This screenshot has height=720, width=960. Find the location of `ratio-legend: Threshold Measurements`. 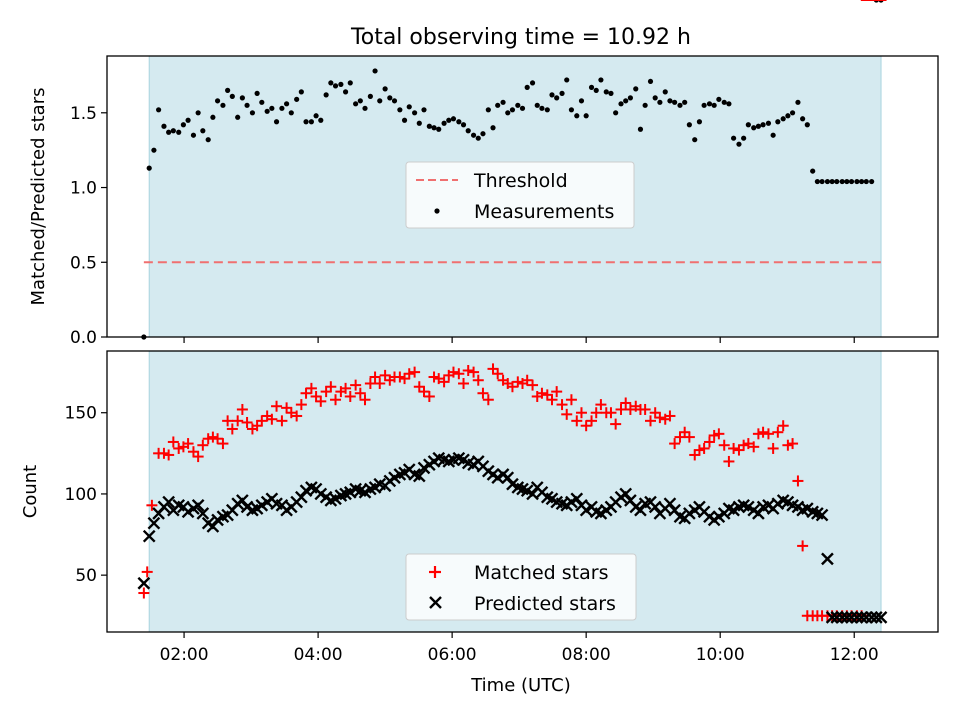

ratio-legend: Threshold Measurements is located at coordinates (520, 195).